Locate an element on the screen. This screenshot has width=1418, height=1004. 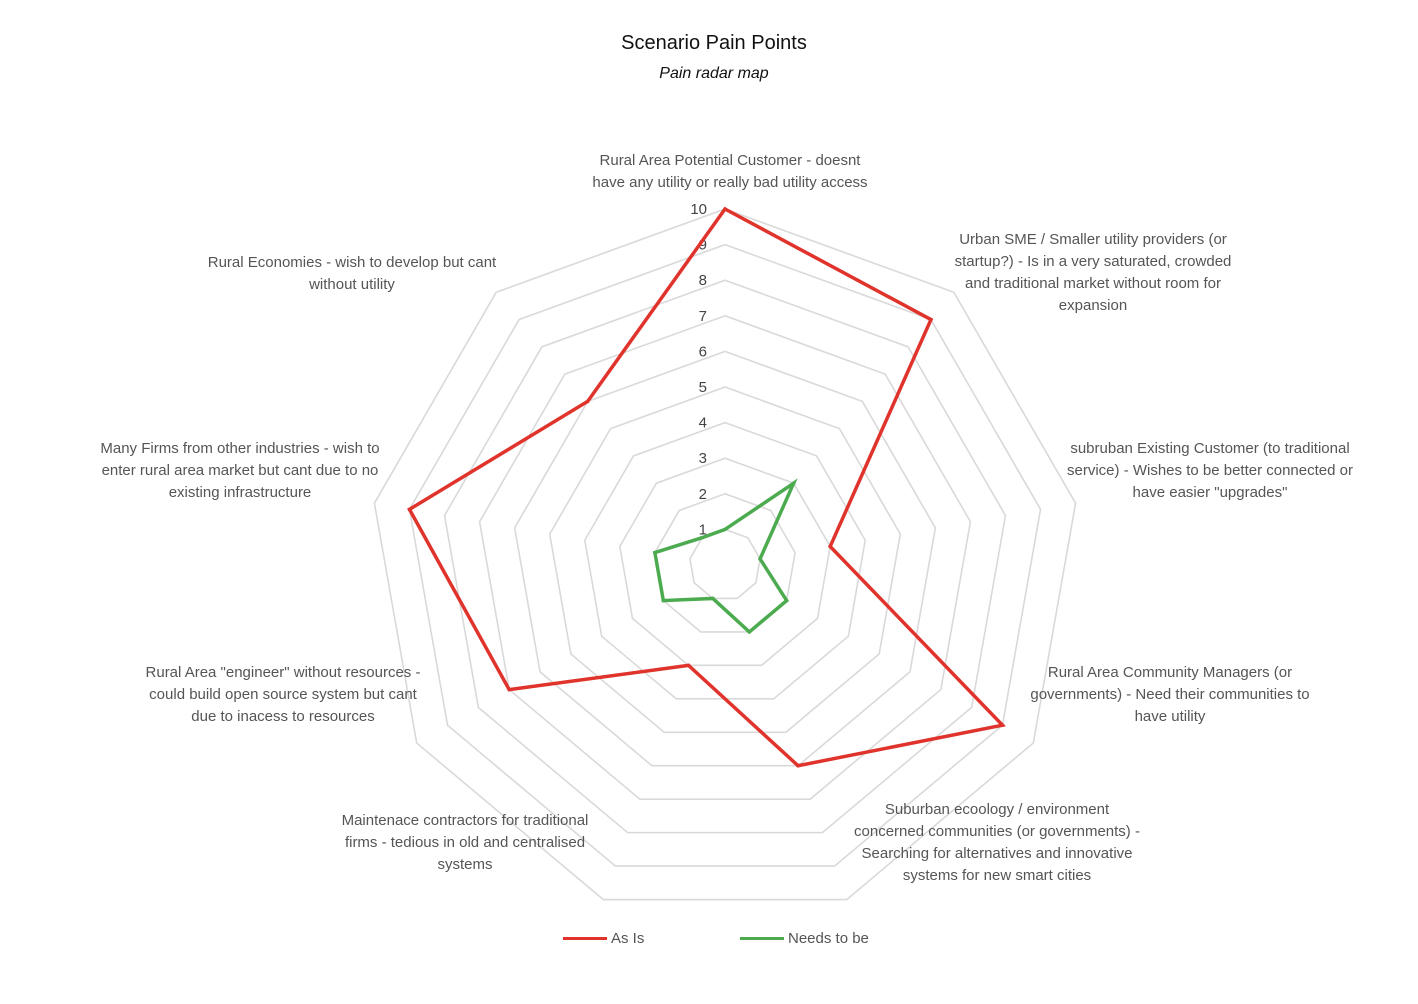
tick-label-9: 9 is located at coordinates (703, 245).